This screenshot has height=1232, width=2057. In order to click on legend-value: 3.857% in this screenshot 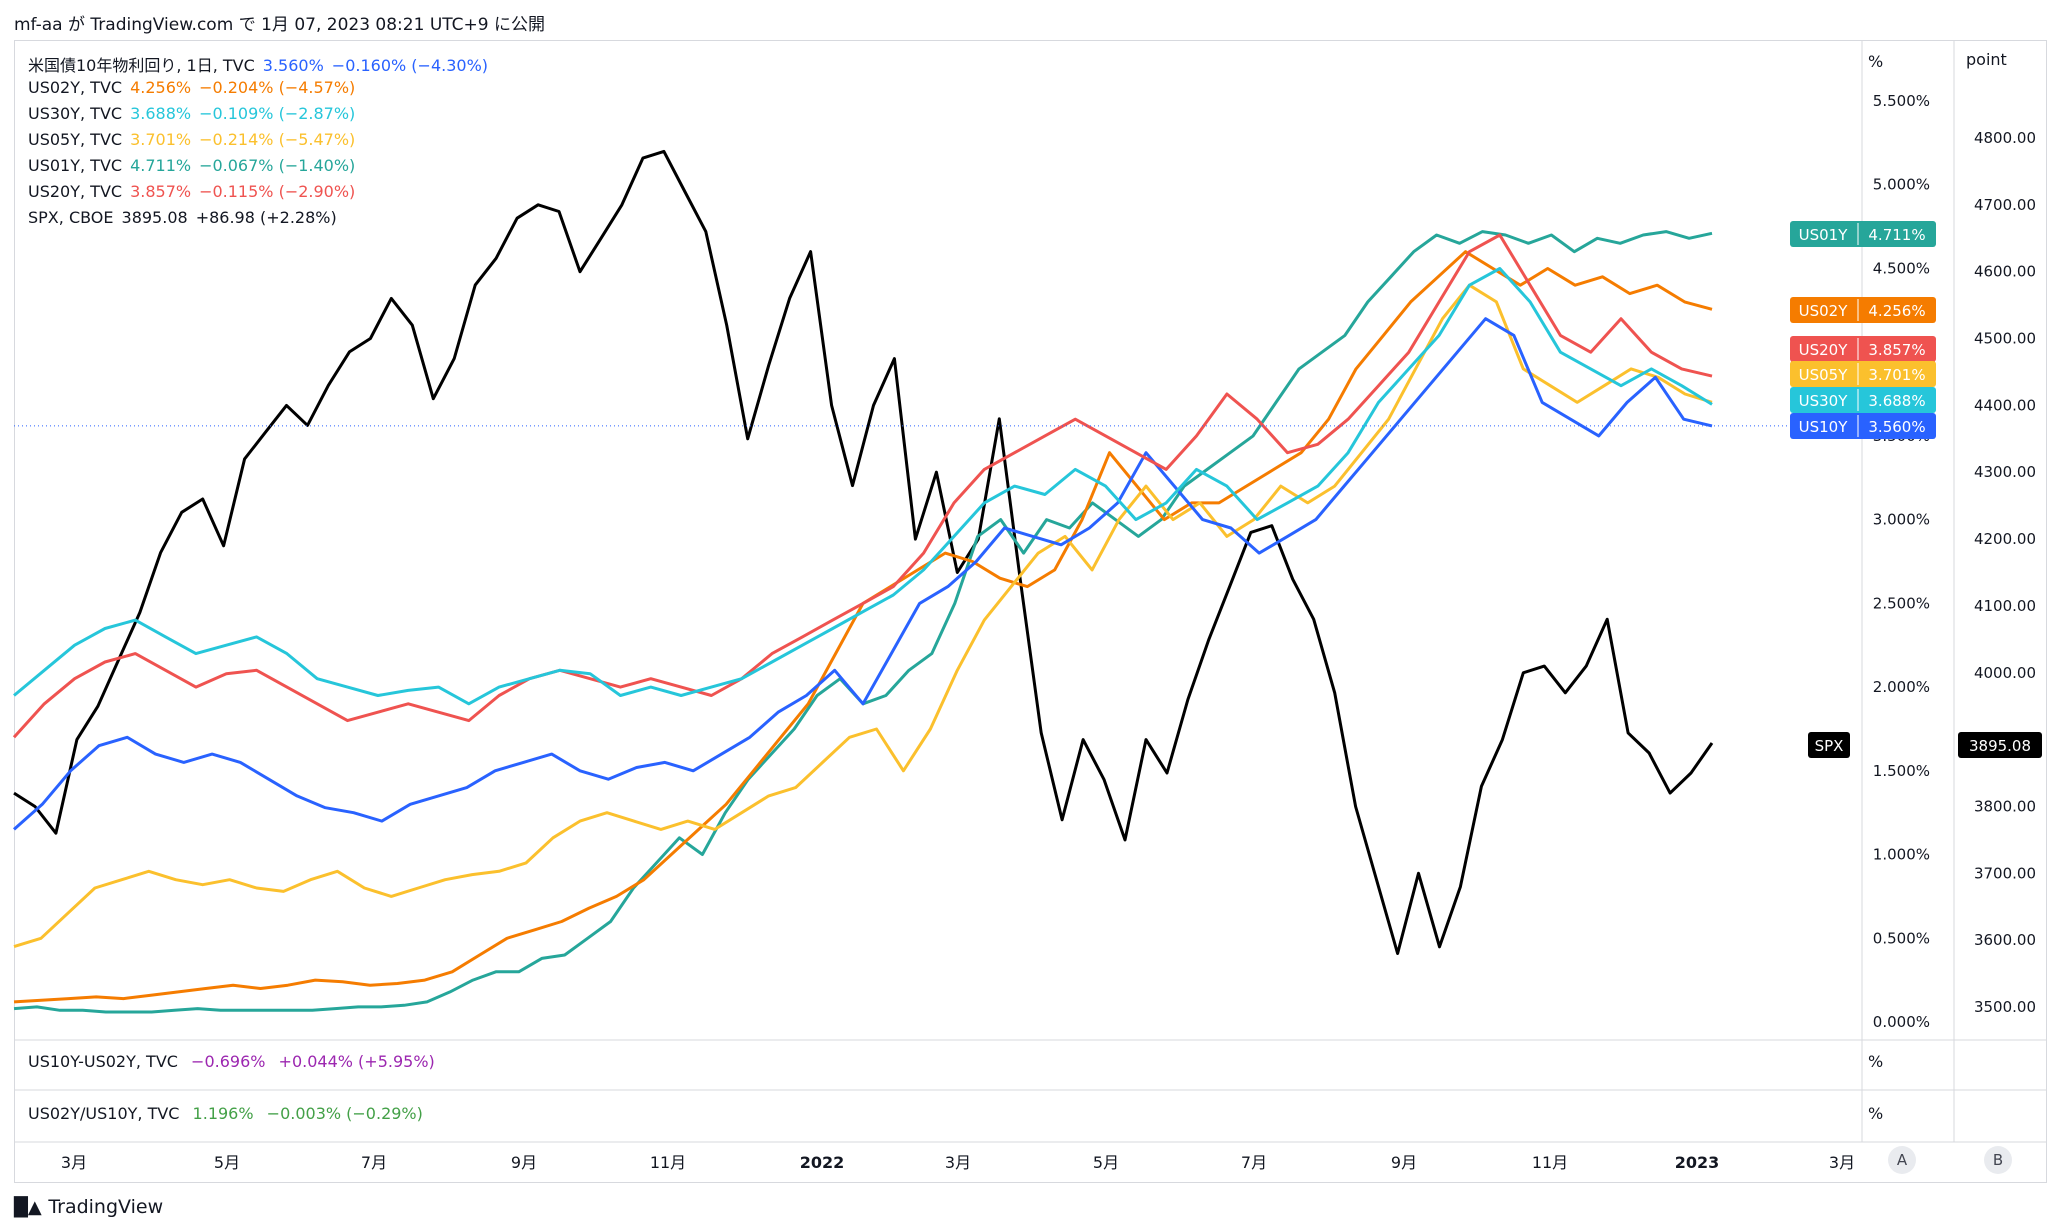, I will do `click(161, 191)`.